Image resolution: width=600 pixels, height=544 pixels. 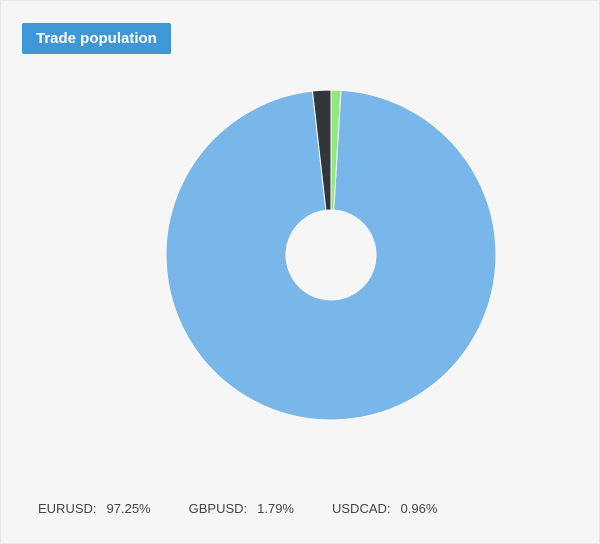 I want to click on legend-value: 97.25%, so click(x=128, y=508).